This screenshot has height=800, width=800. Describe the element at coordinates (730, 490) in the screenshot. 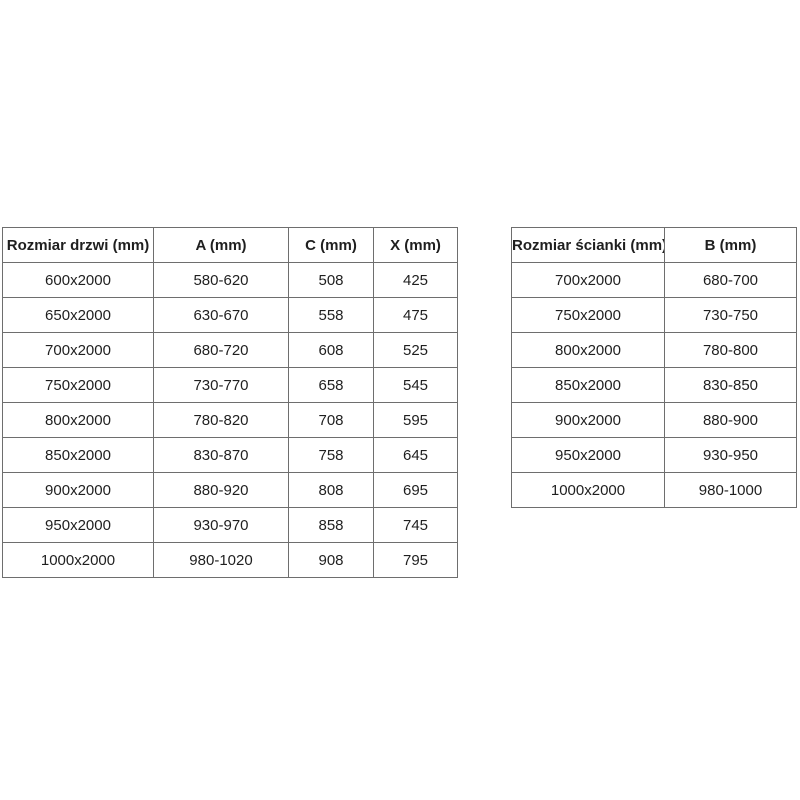

I see `table-cell: 980-1000` at that location.